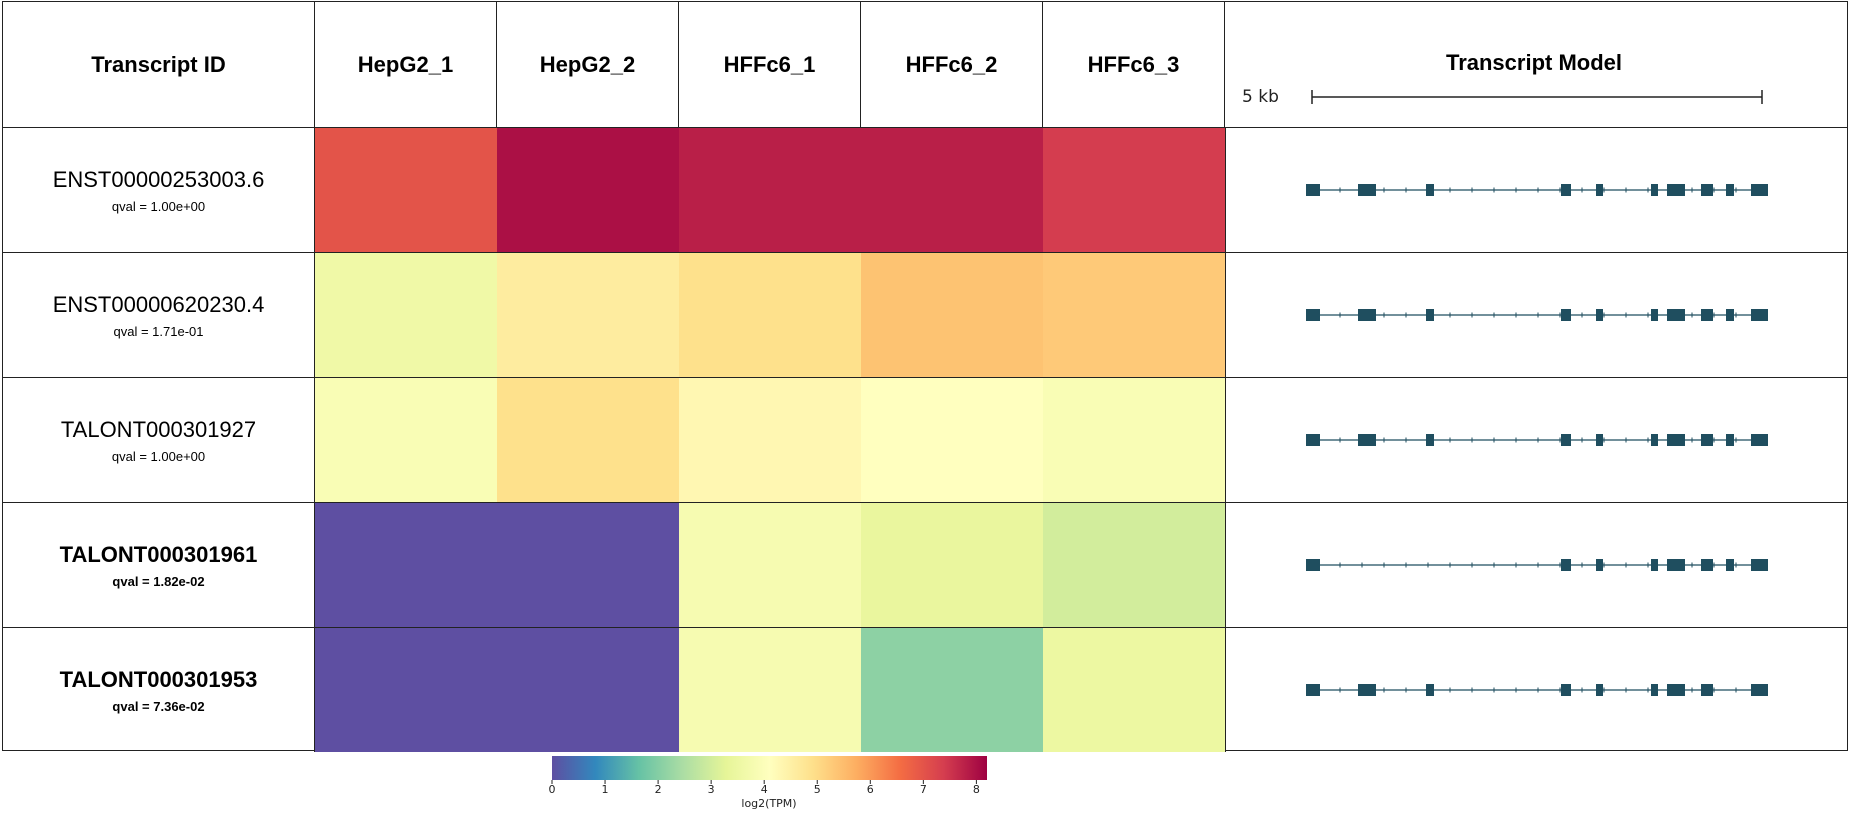 Image resolution: width=1855 pixels, height=814 pixels. I want to click on colorbar-label: log2(TPM), so click(768, 803).